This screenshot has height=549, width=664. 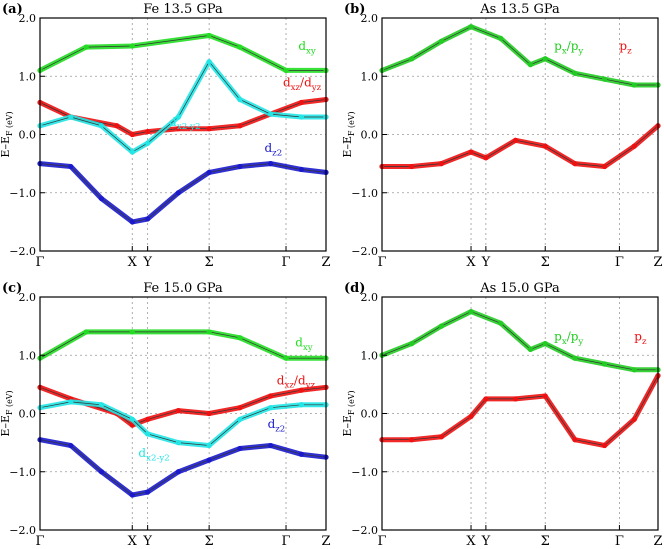 I want to click on y-axis-label: E–EF (eV)​, so click(x=7, y=134).